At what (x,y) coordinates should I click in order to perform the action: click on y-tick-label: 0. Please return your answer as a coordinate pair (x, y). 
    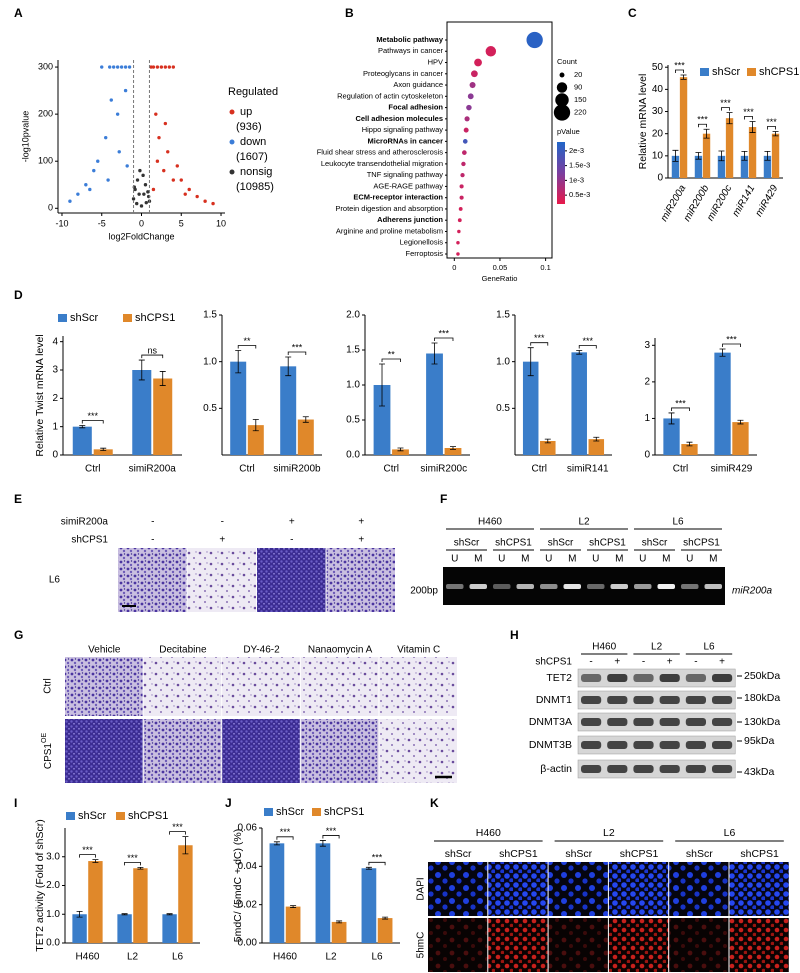
    Looking at the image, I should click on (55, 455).